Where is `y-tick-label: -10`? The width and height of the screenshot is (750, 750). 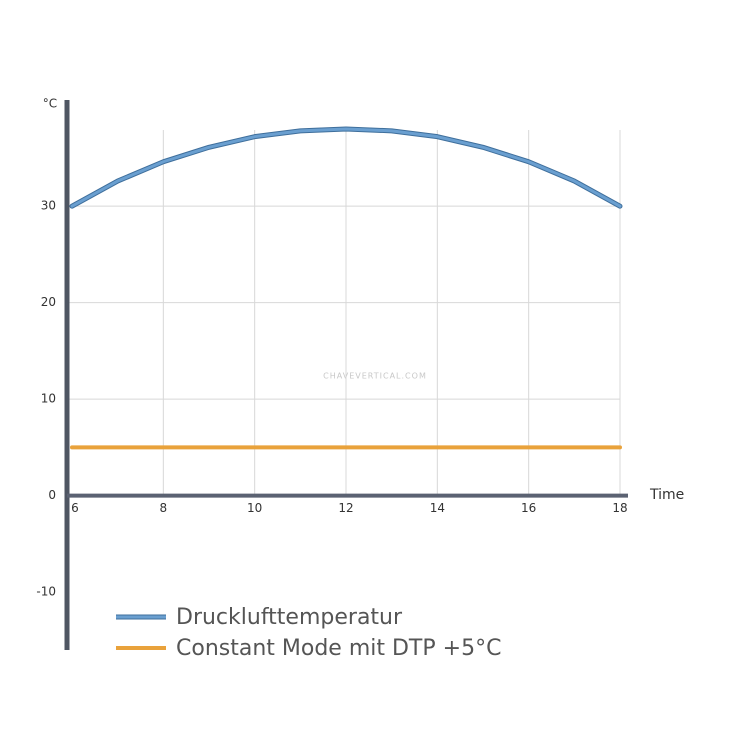 y-tick-label: -10 is located at coordinates (46, 592).